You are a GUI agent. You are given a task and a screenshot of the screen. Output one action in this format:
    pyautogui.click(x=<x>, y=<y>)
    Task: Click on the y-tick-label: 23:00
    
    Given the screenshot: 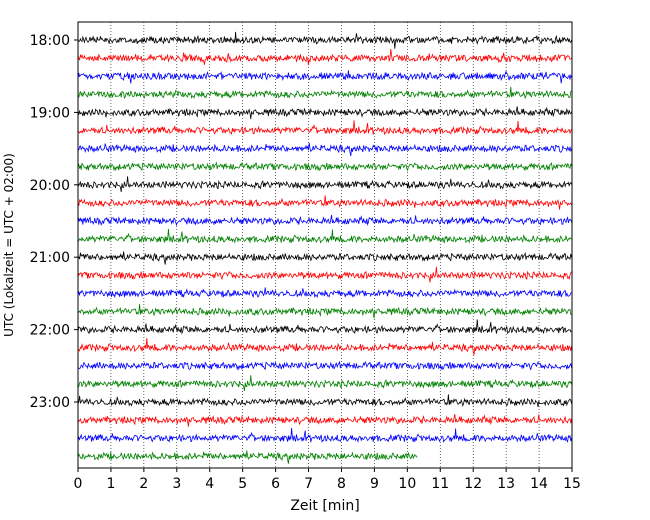 What is the action you would take?
    pyautogui.click(x=50, y=403)
    